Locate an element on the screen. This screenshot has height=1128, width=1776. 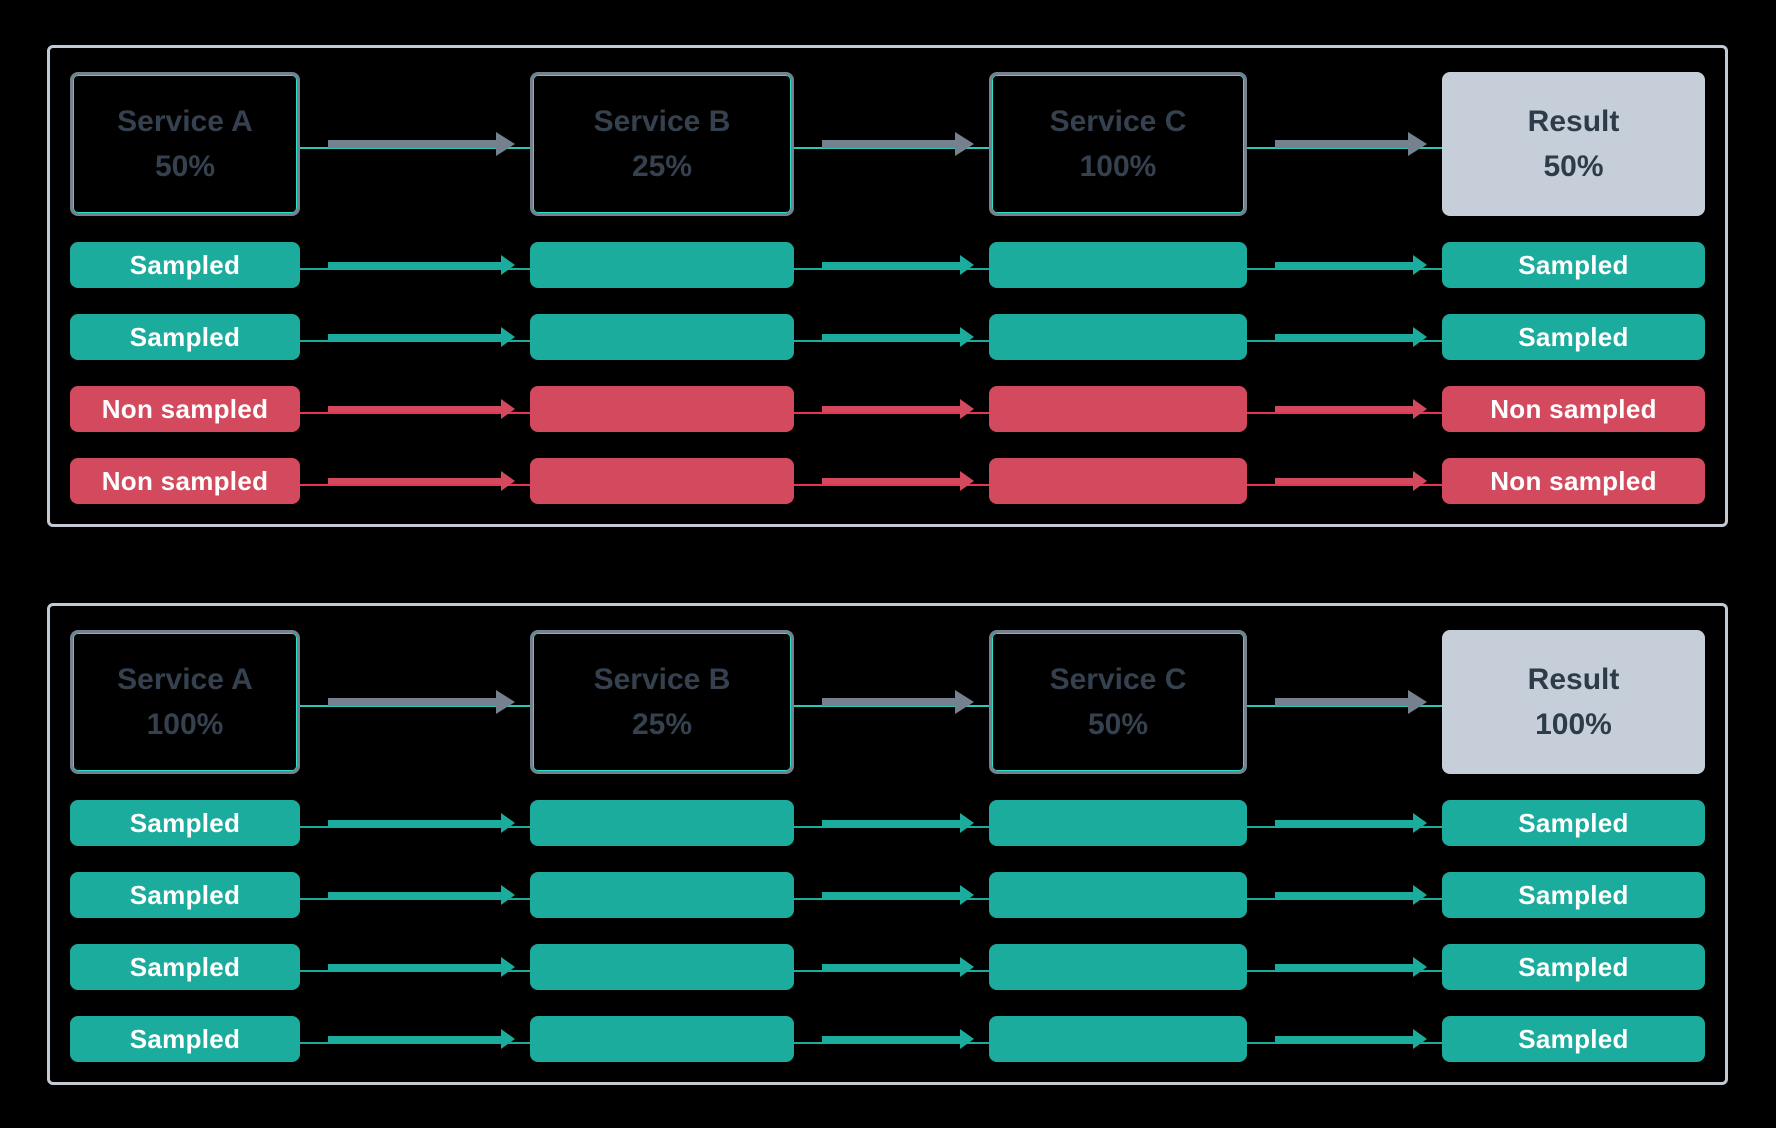
result-box: Result 50% is located at coordinates (1573, 144).